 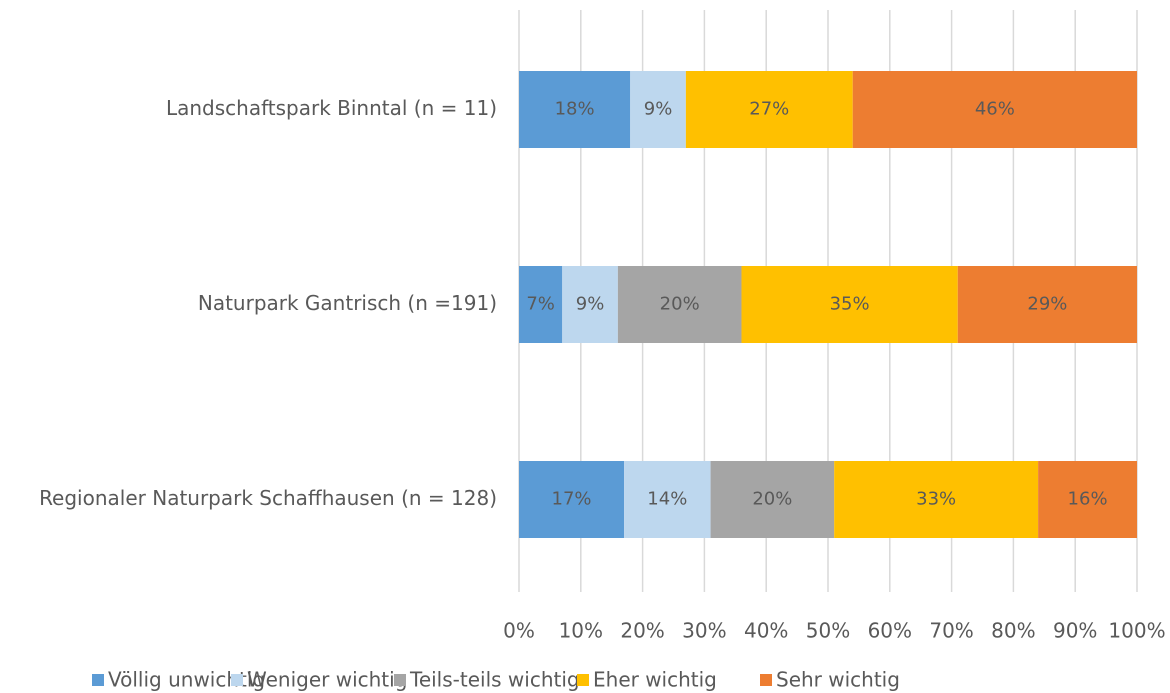 I want to click on data-label: 33%, so click(x=936, y=499).